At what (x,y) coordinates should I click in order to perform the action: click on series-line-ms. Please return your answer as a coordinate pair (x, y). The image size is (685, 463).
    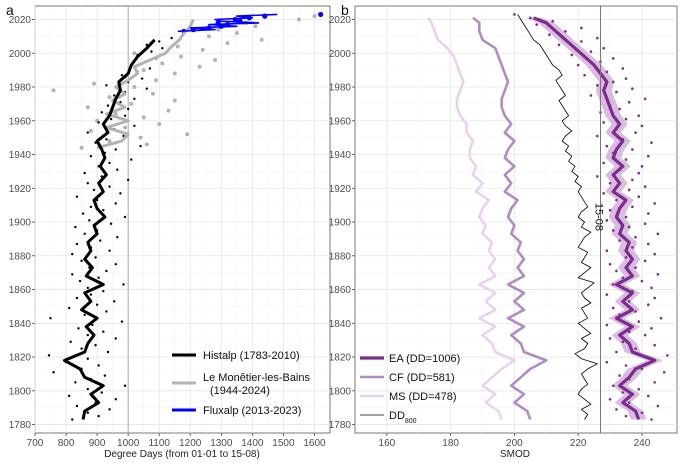
    Looking at the image, I should click on (471, 218).